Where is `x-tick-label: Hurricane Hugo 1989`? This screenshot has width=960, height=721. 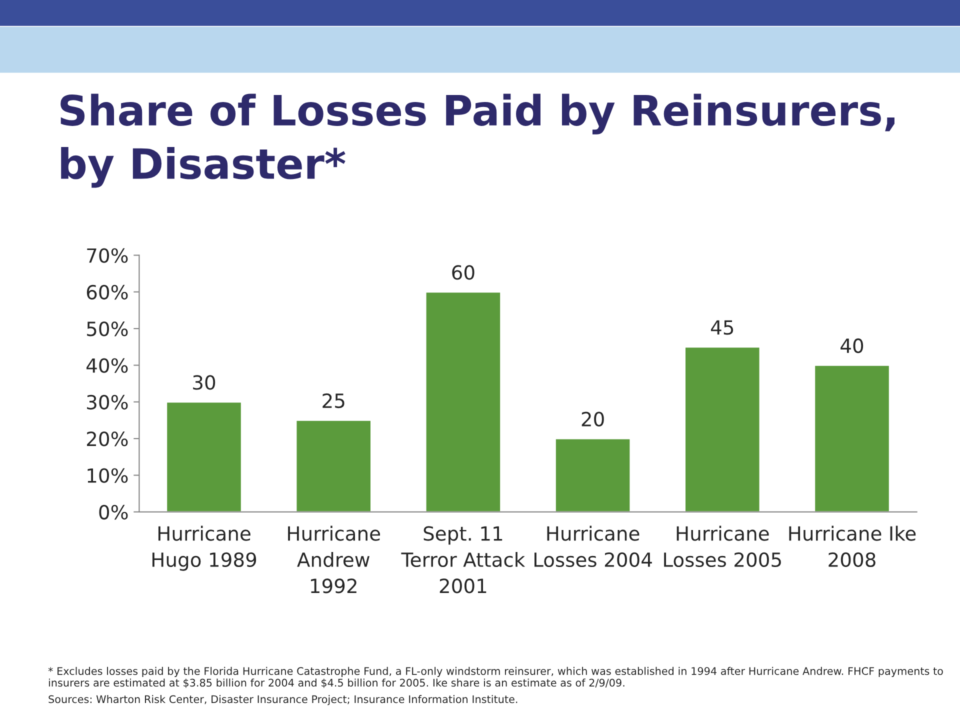 x-tick-label: Hurricane Hugo 1989 is located at coordinates (204, 548).